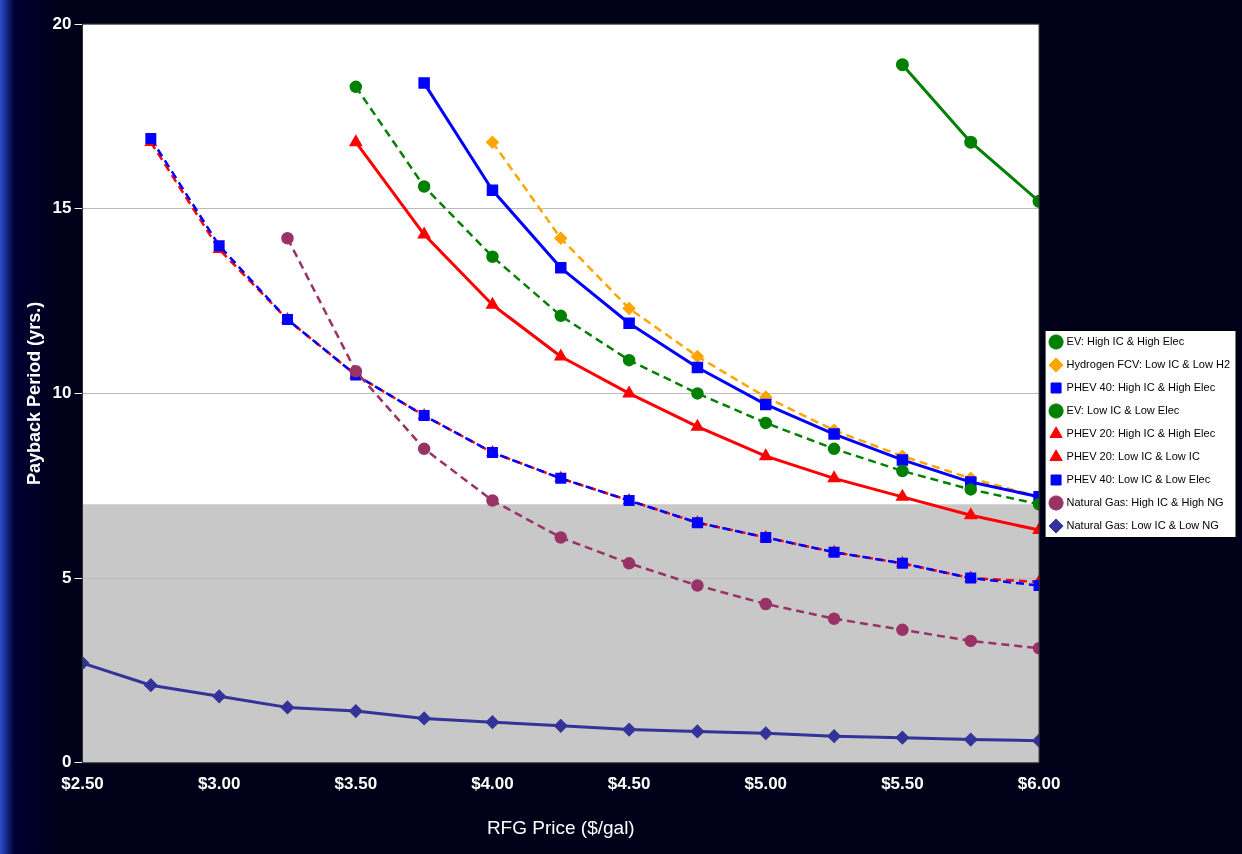 This screenshot has height=854, width=1242. I want to click on x-axis-title: RFG Price ($/gal), so click(560, 827).